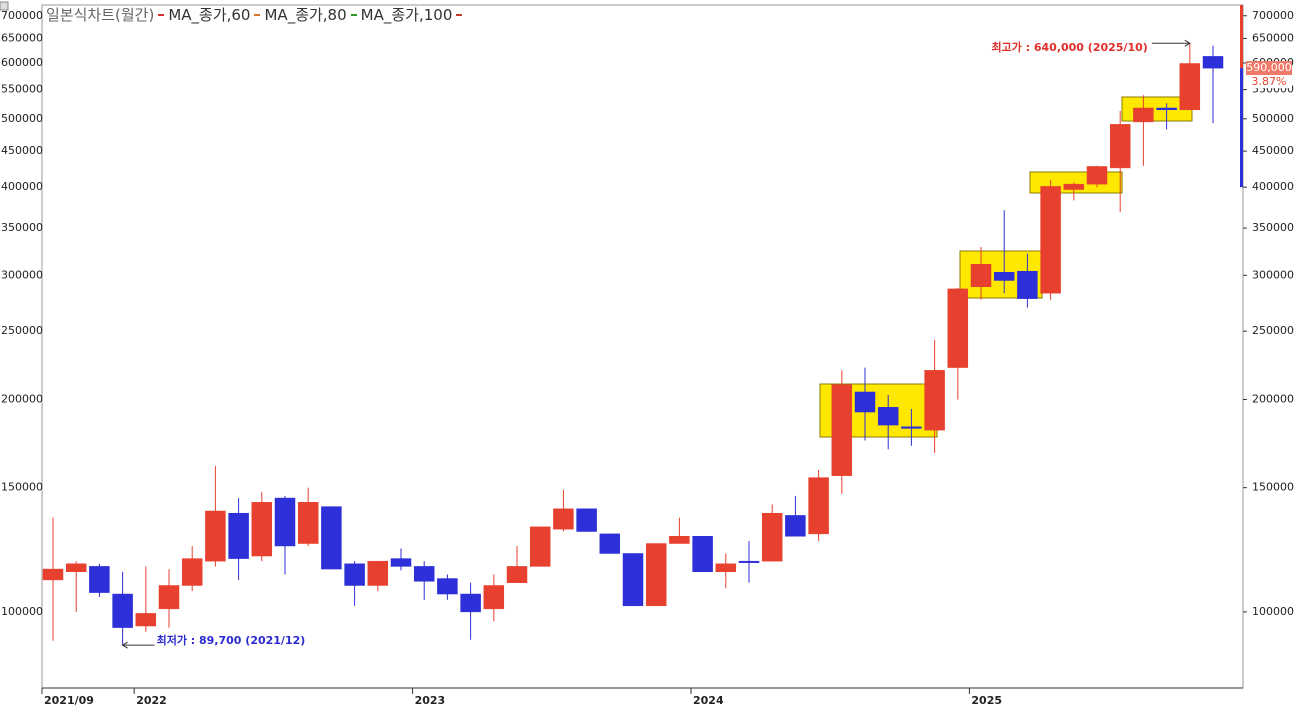 Image resolution: width=1294 pixels, height=710 pixels. I want to click on legend-item: MA_종가,80, so click(305, 15).